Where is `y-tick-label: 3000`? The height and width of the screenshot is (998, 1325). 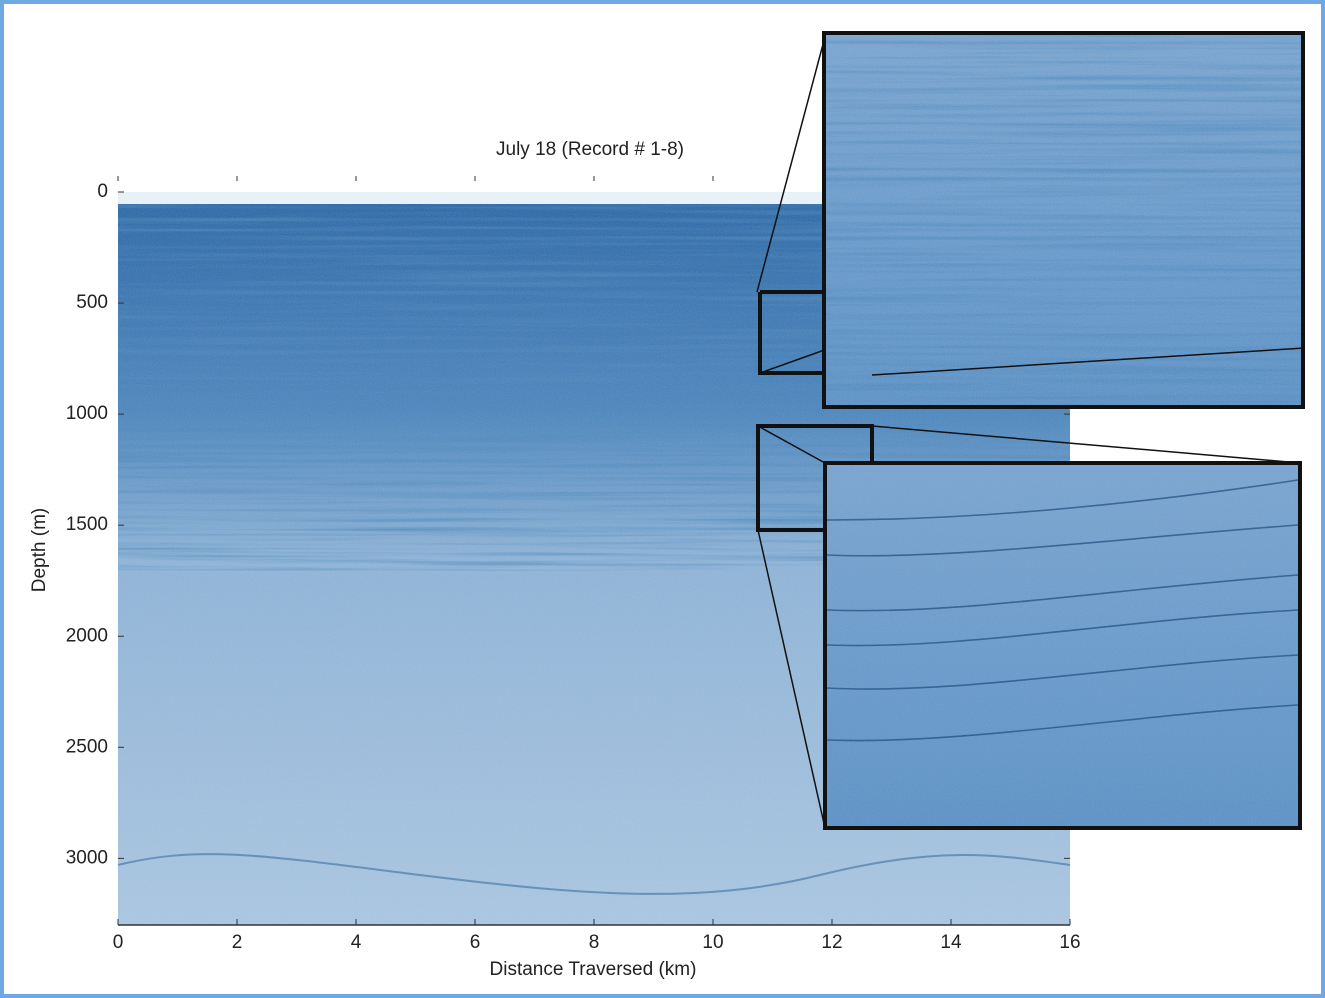 y-tick-label: 3000 is located at coordinates (87, 857).